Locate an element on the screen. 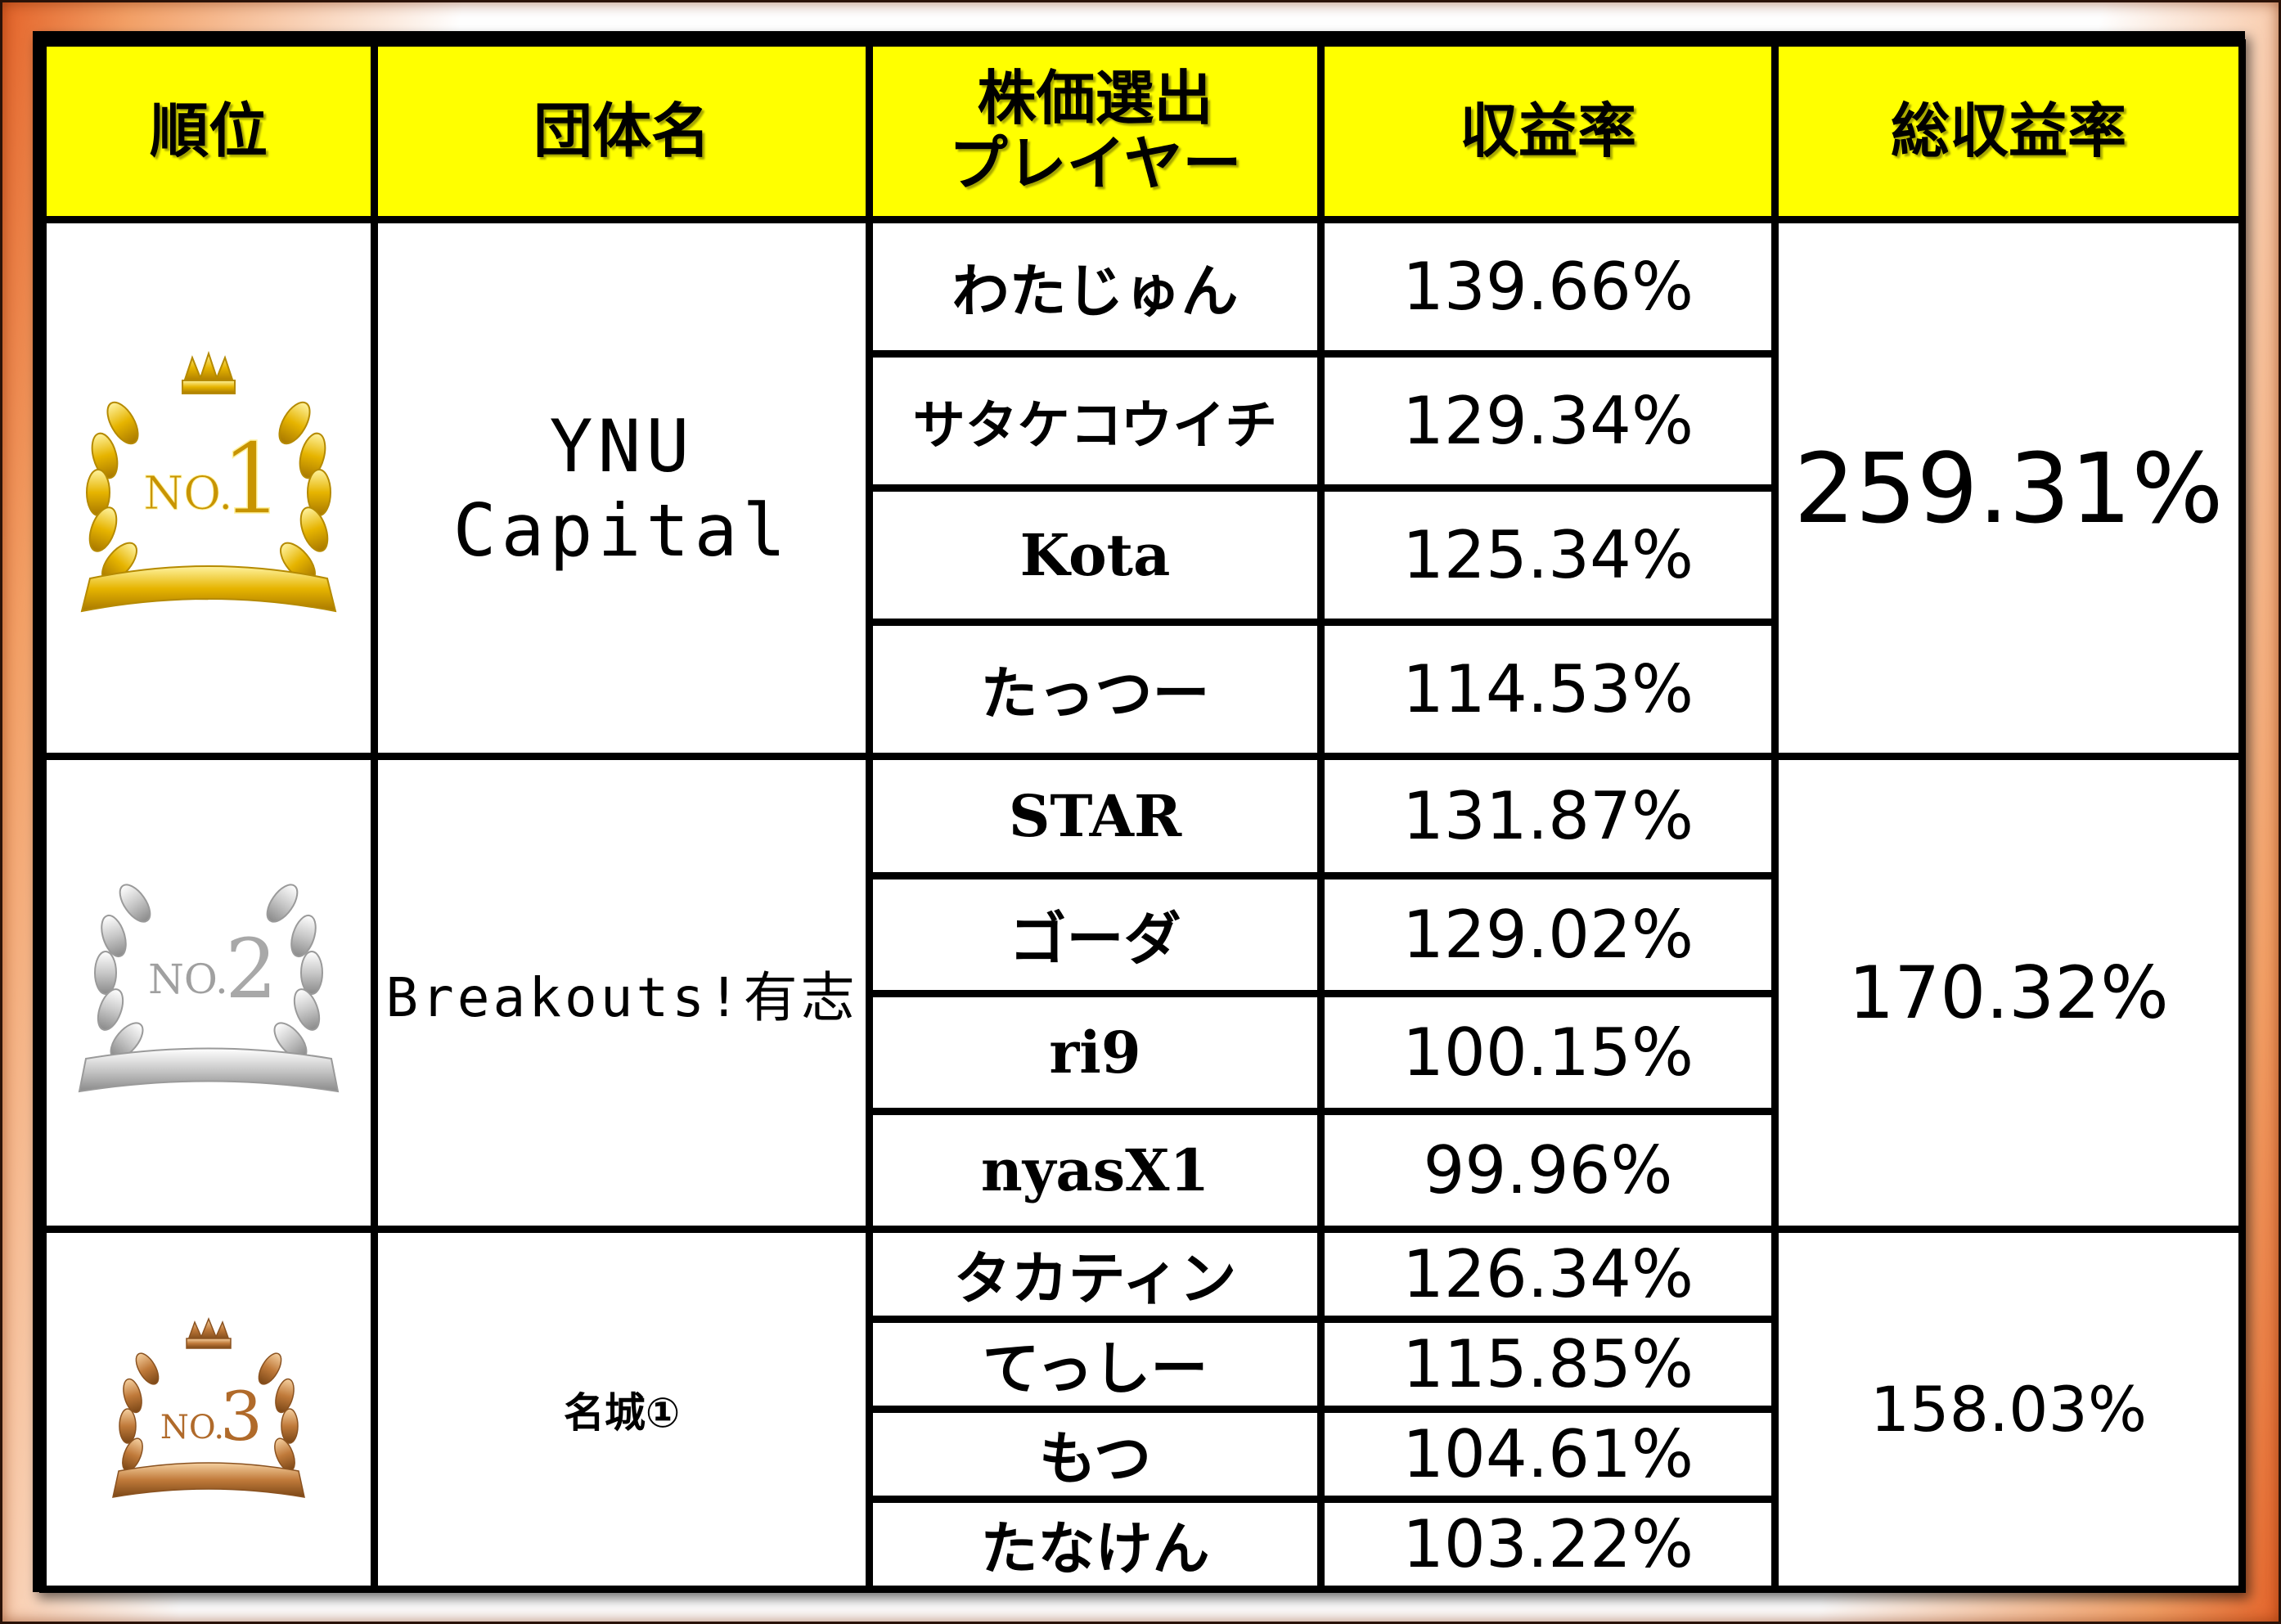 The width and height of the screenshot is (2281, 1624). gold-laurel-badge-icon: NO. 1 is located at coordinates (208, 481).